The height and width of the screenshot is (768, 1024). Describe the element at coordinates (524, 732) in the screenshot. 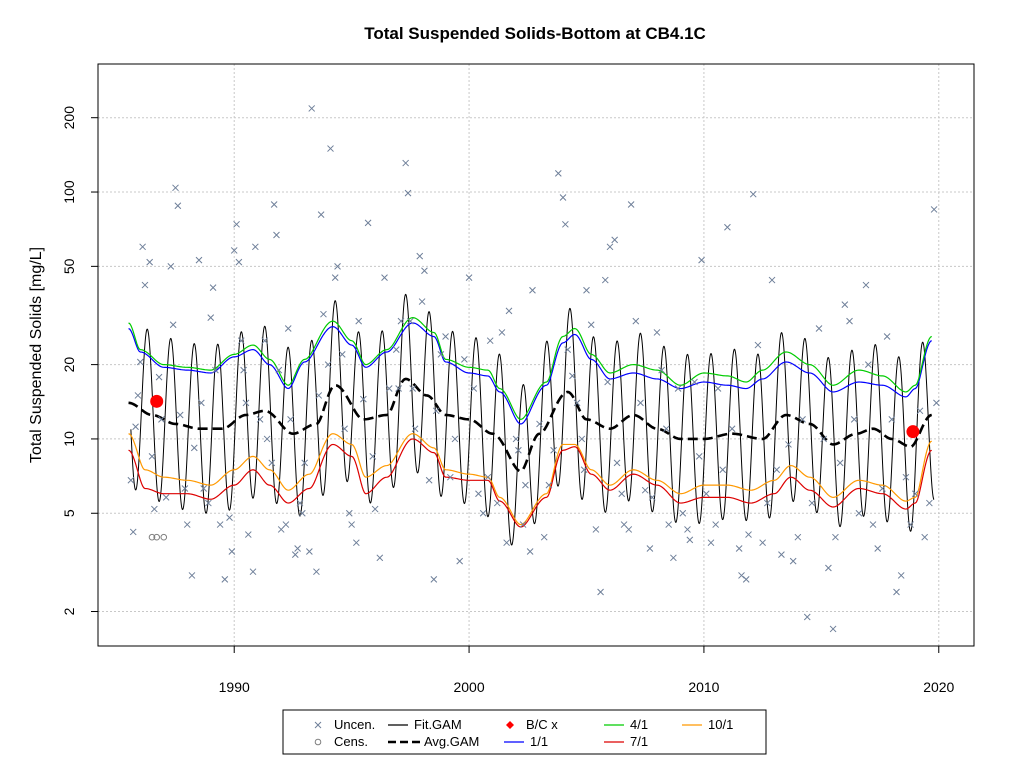

I see `legend-box` at that location.